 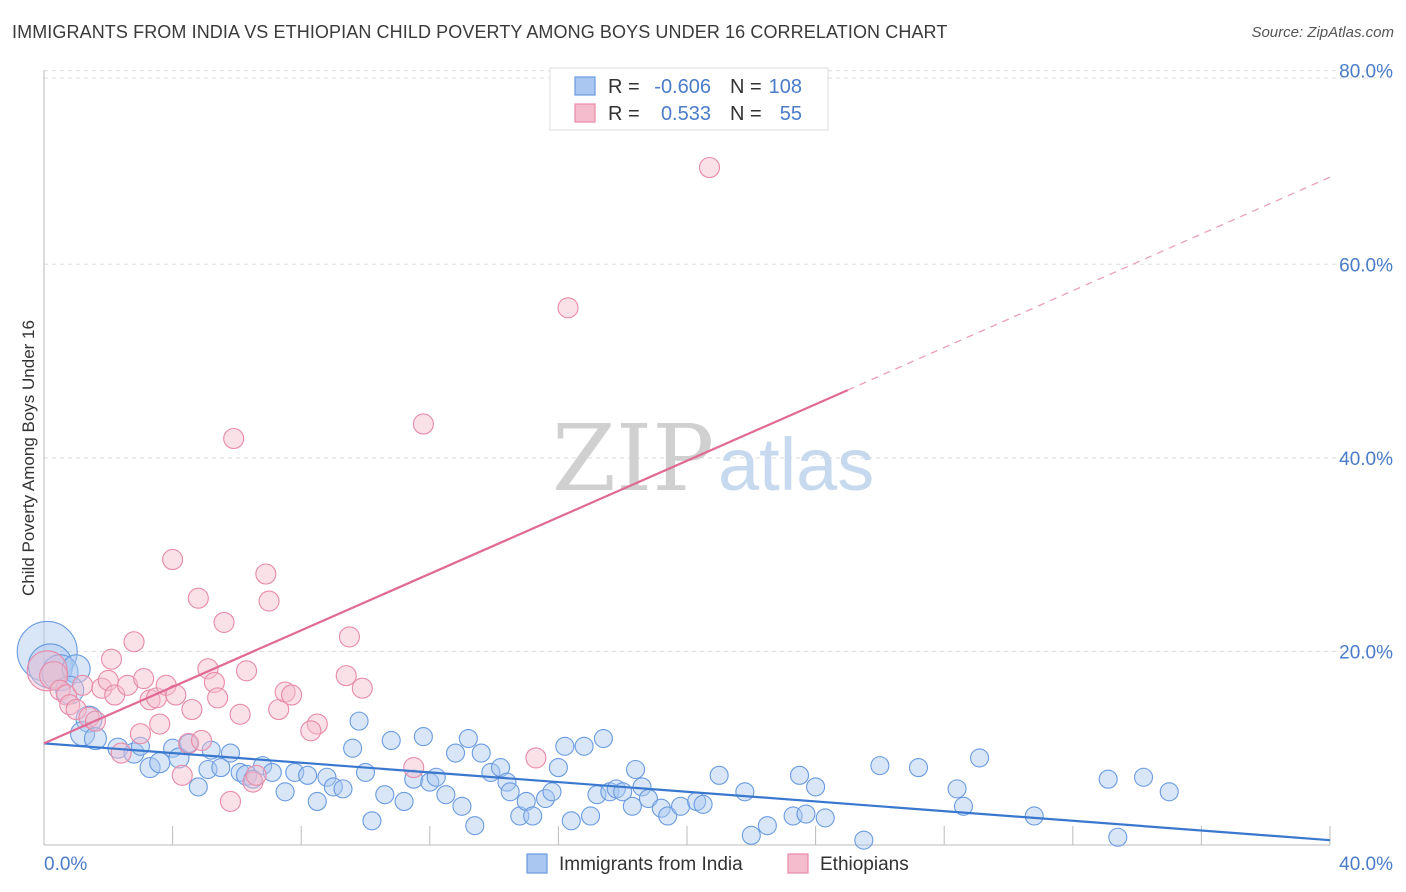 I want to click on trend-line-india, so click(x=687, y=792).